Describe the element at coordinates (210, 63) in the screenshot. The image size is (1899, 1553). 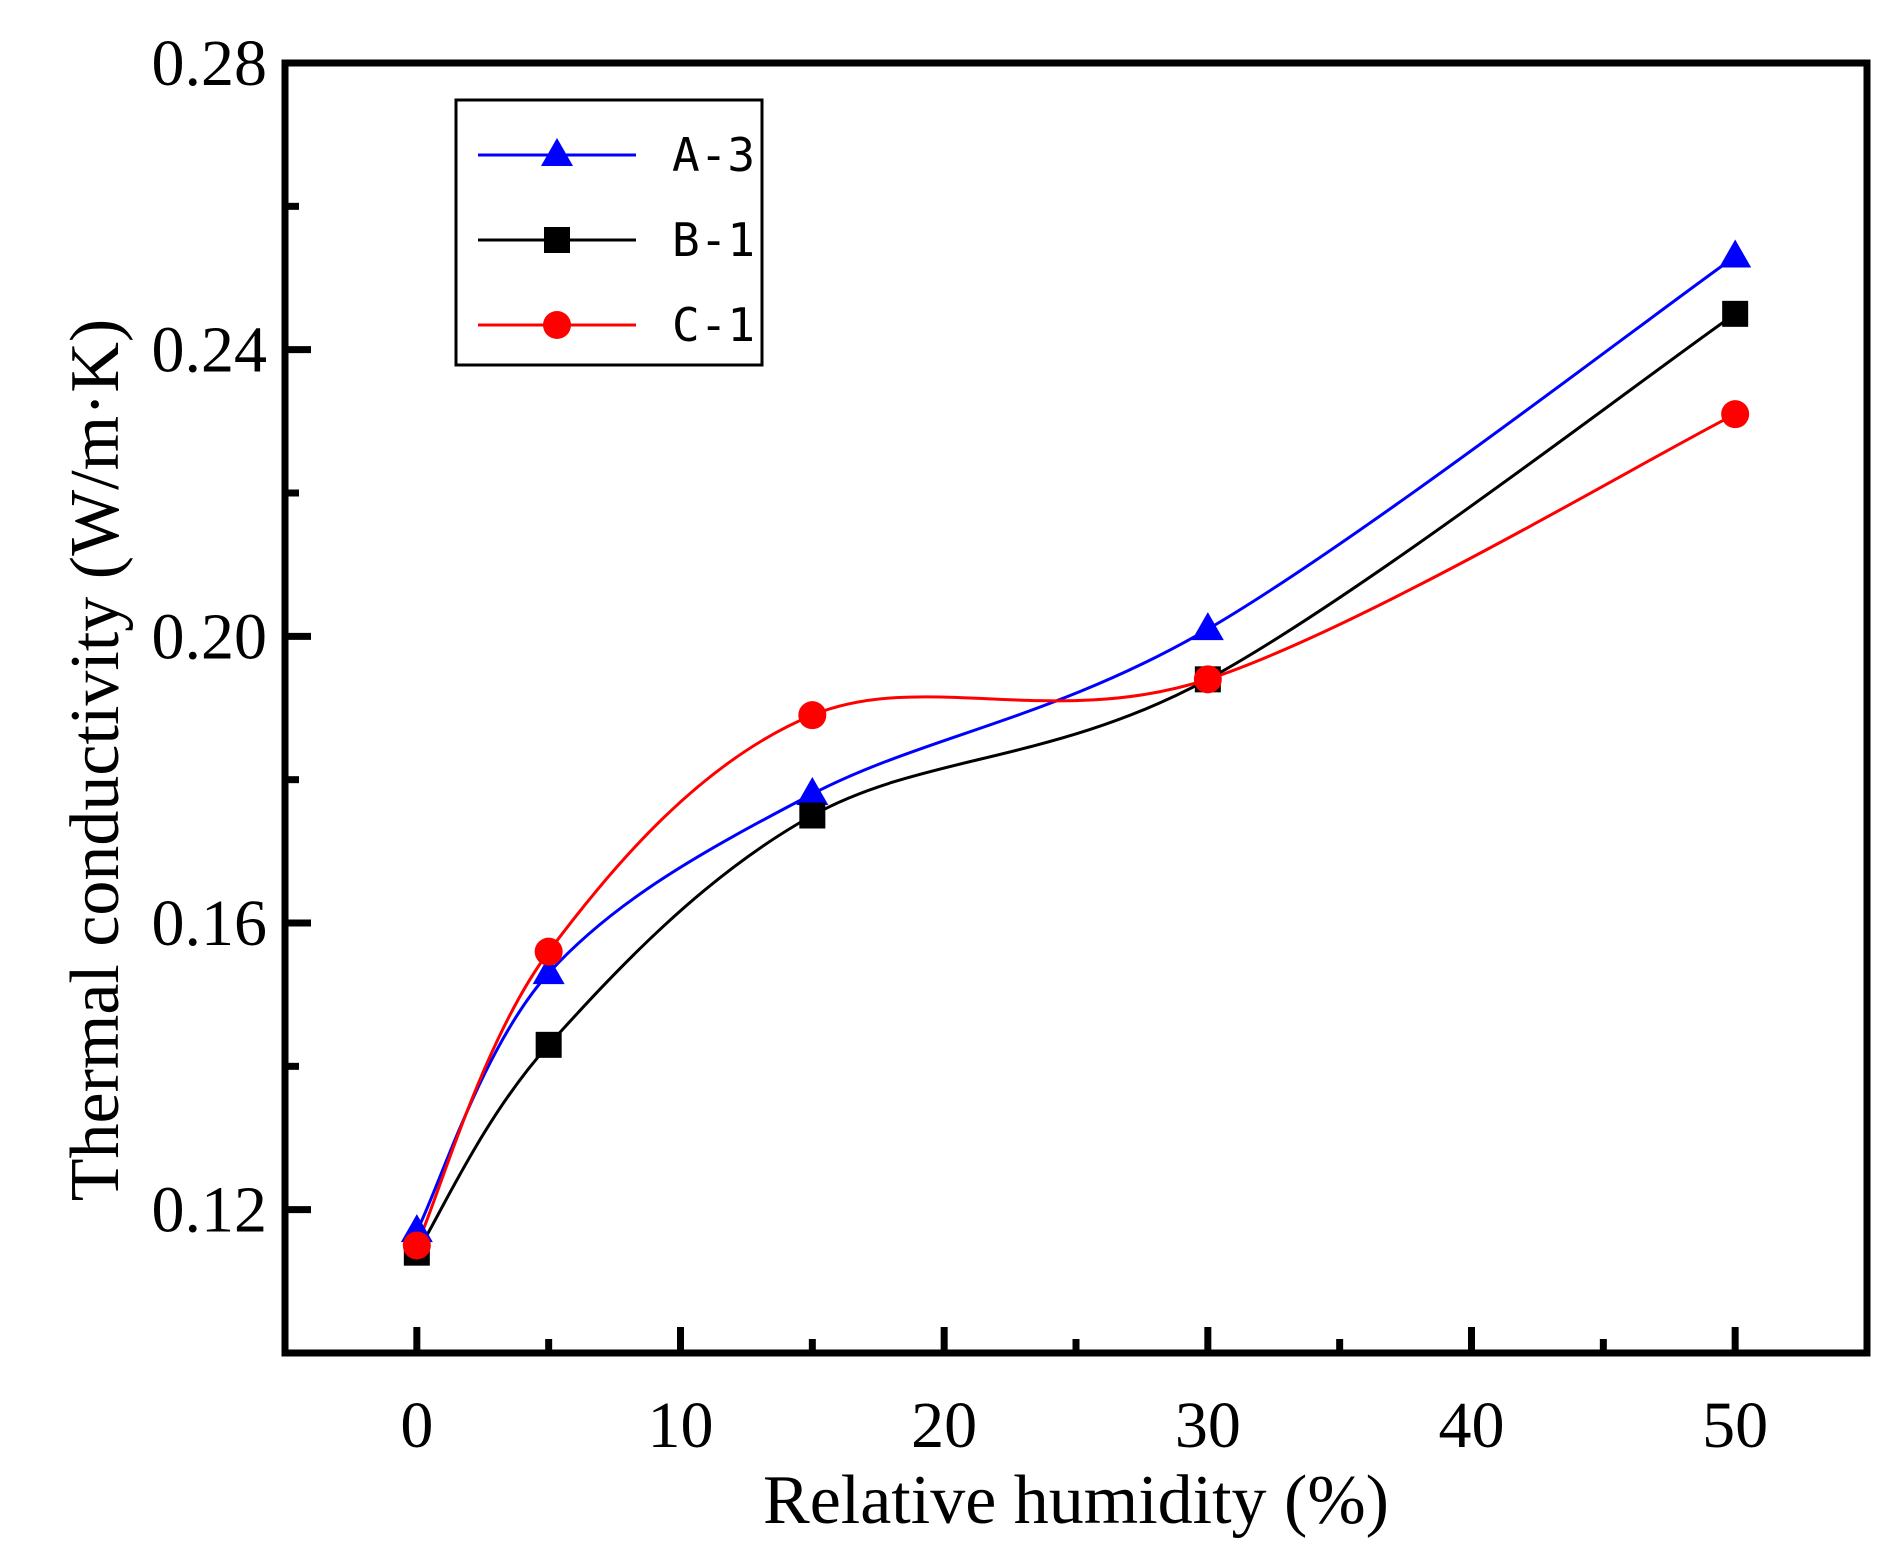
I see `y-tick-label: 0.28` at that location.